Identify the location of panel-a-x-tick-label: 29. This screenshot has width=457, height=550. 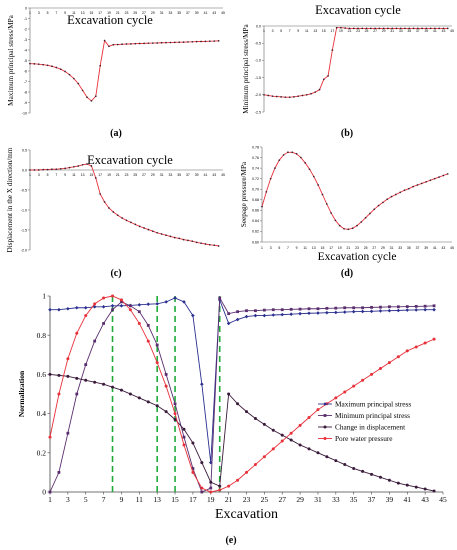
(153, 13).